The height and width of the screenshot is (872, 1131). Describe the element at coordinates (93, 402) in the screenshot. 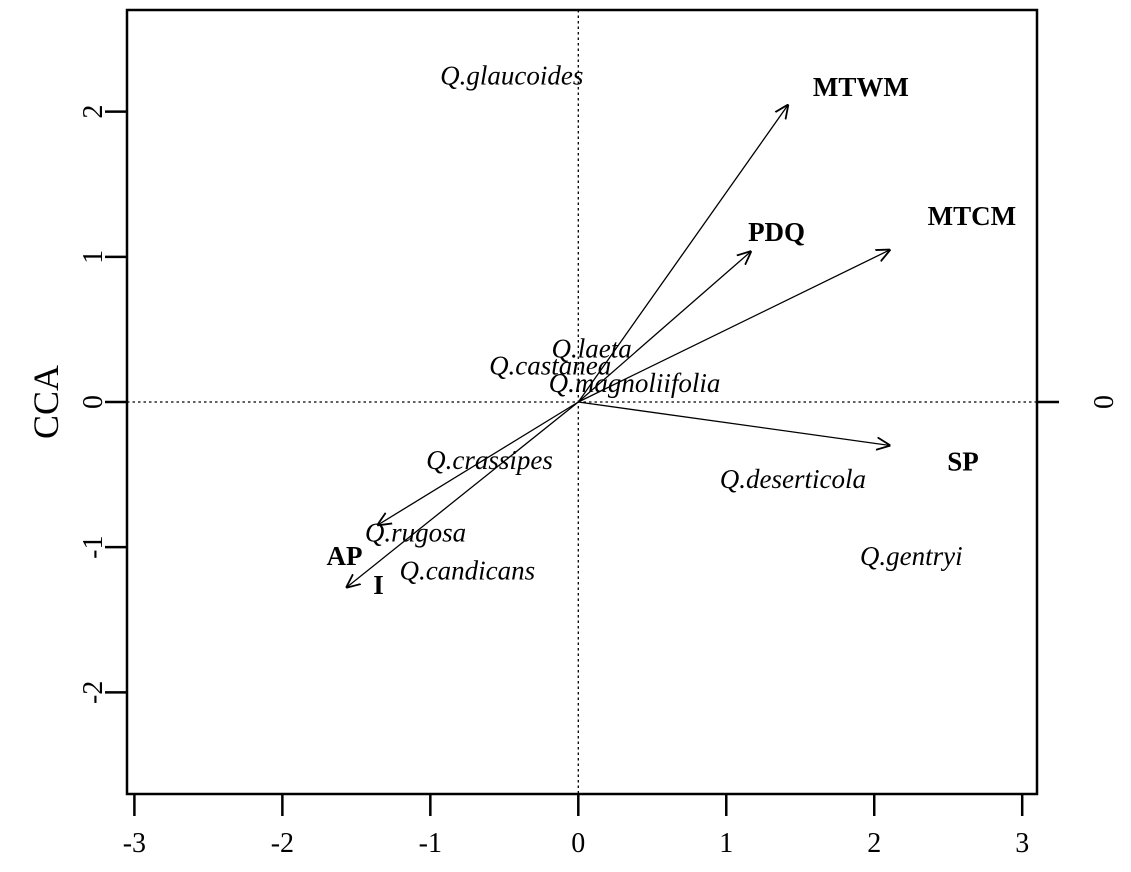

I see `y-tick-label: 0` at that location.